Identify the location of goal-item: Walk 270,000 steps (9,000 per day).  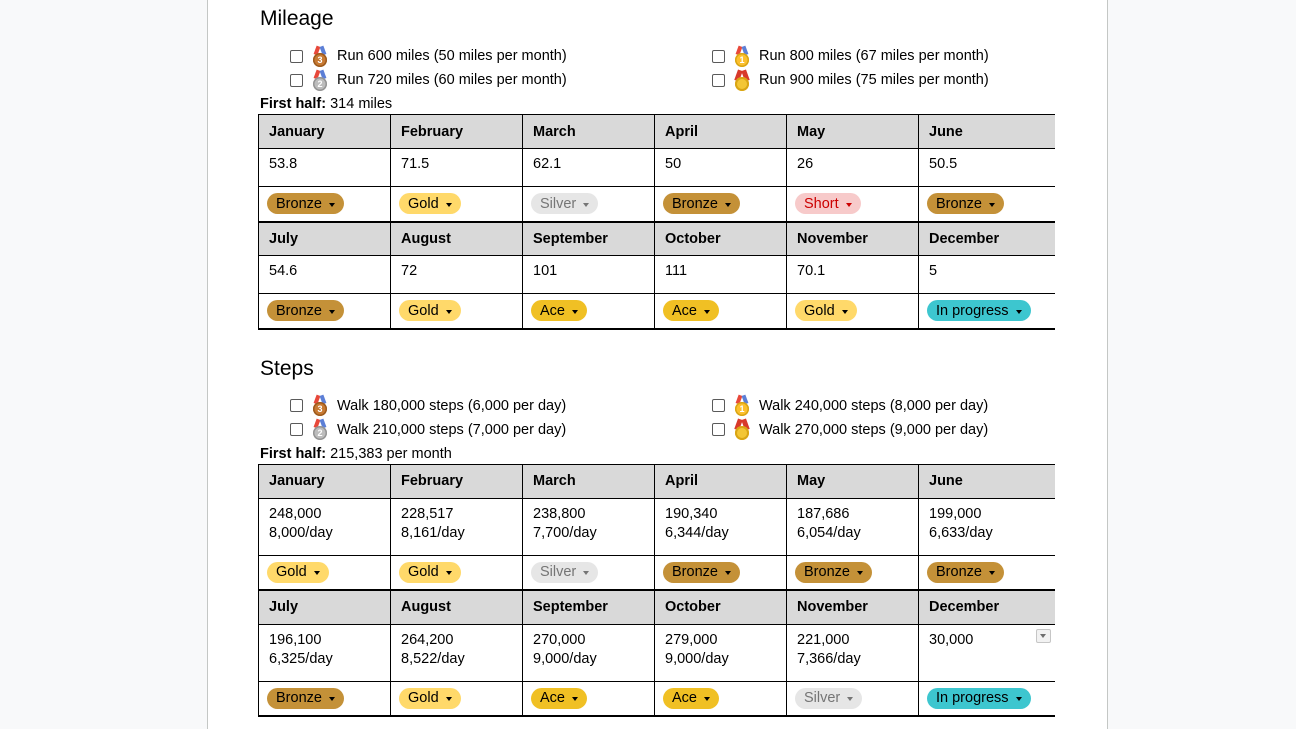
(883, 430).